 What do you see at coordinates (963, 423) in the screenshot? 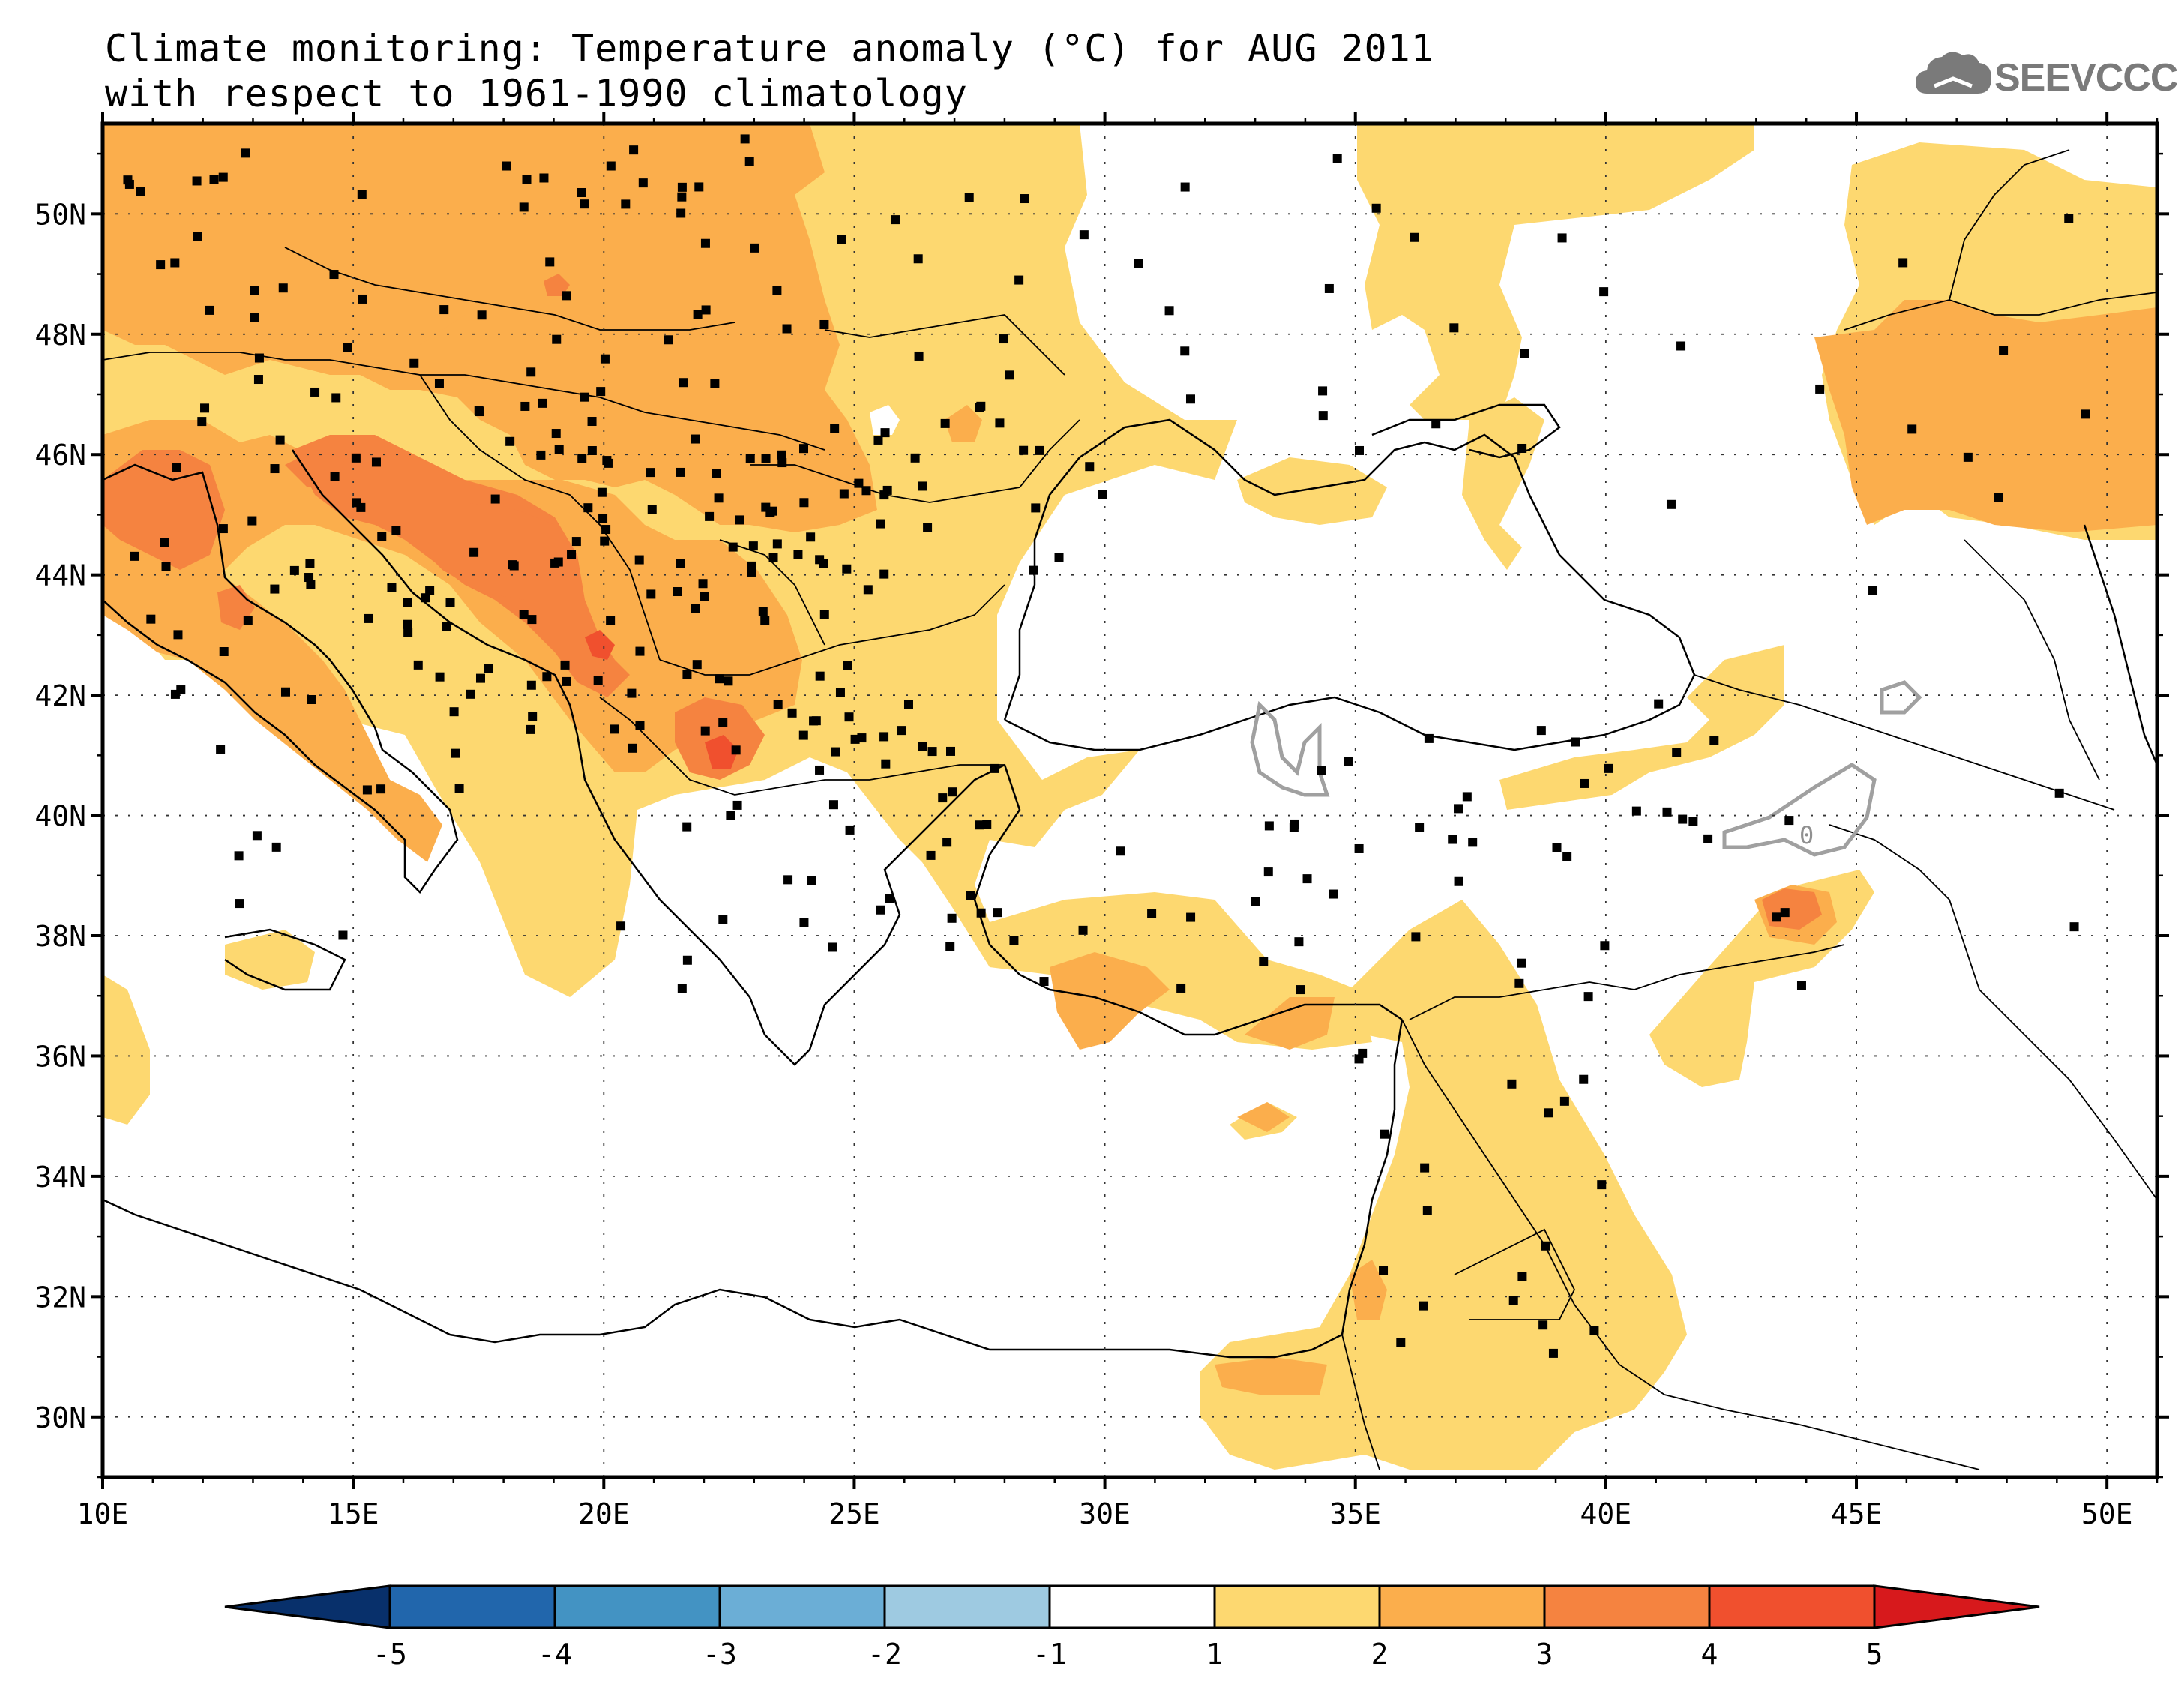
I see `anomaly-region-2to3-romania-spot` at bounding box center [963, 423].